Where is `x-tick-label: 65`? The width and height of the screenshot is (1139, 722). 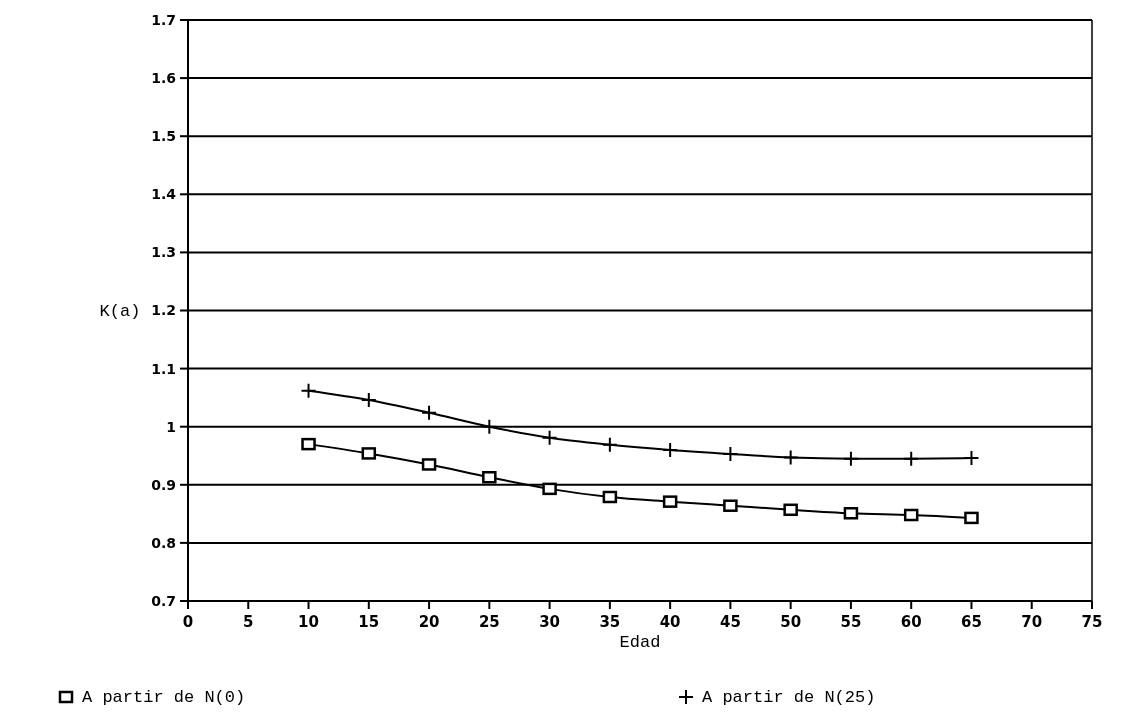
x-tick-label: 65 is located at coordinates (971, 622).